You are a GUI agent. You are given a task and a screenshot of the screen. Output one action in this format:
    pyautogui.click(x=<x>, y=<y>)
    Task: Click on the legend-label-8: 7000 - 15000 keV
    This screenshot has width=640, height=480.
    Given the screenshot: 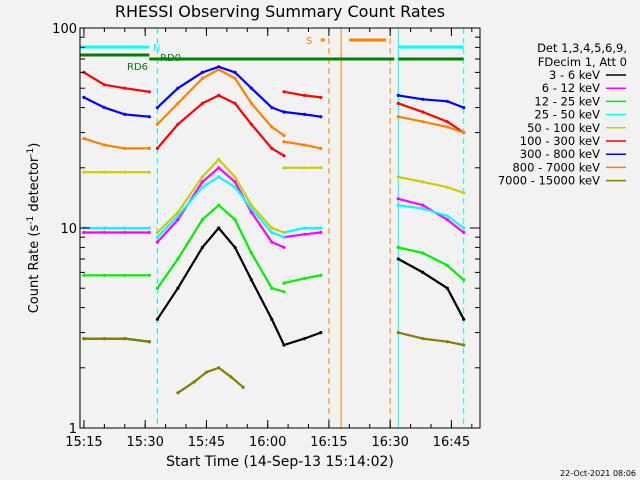 What is the action you would take?
    pyautogui.click(x=549, y=181)
    